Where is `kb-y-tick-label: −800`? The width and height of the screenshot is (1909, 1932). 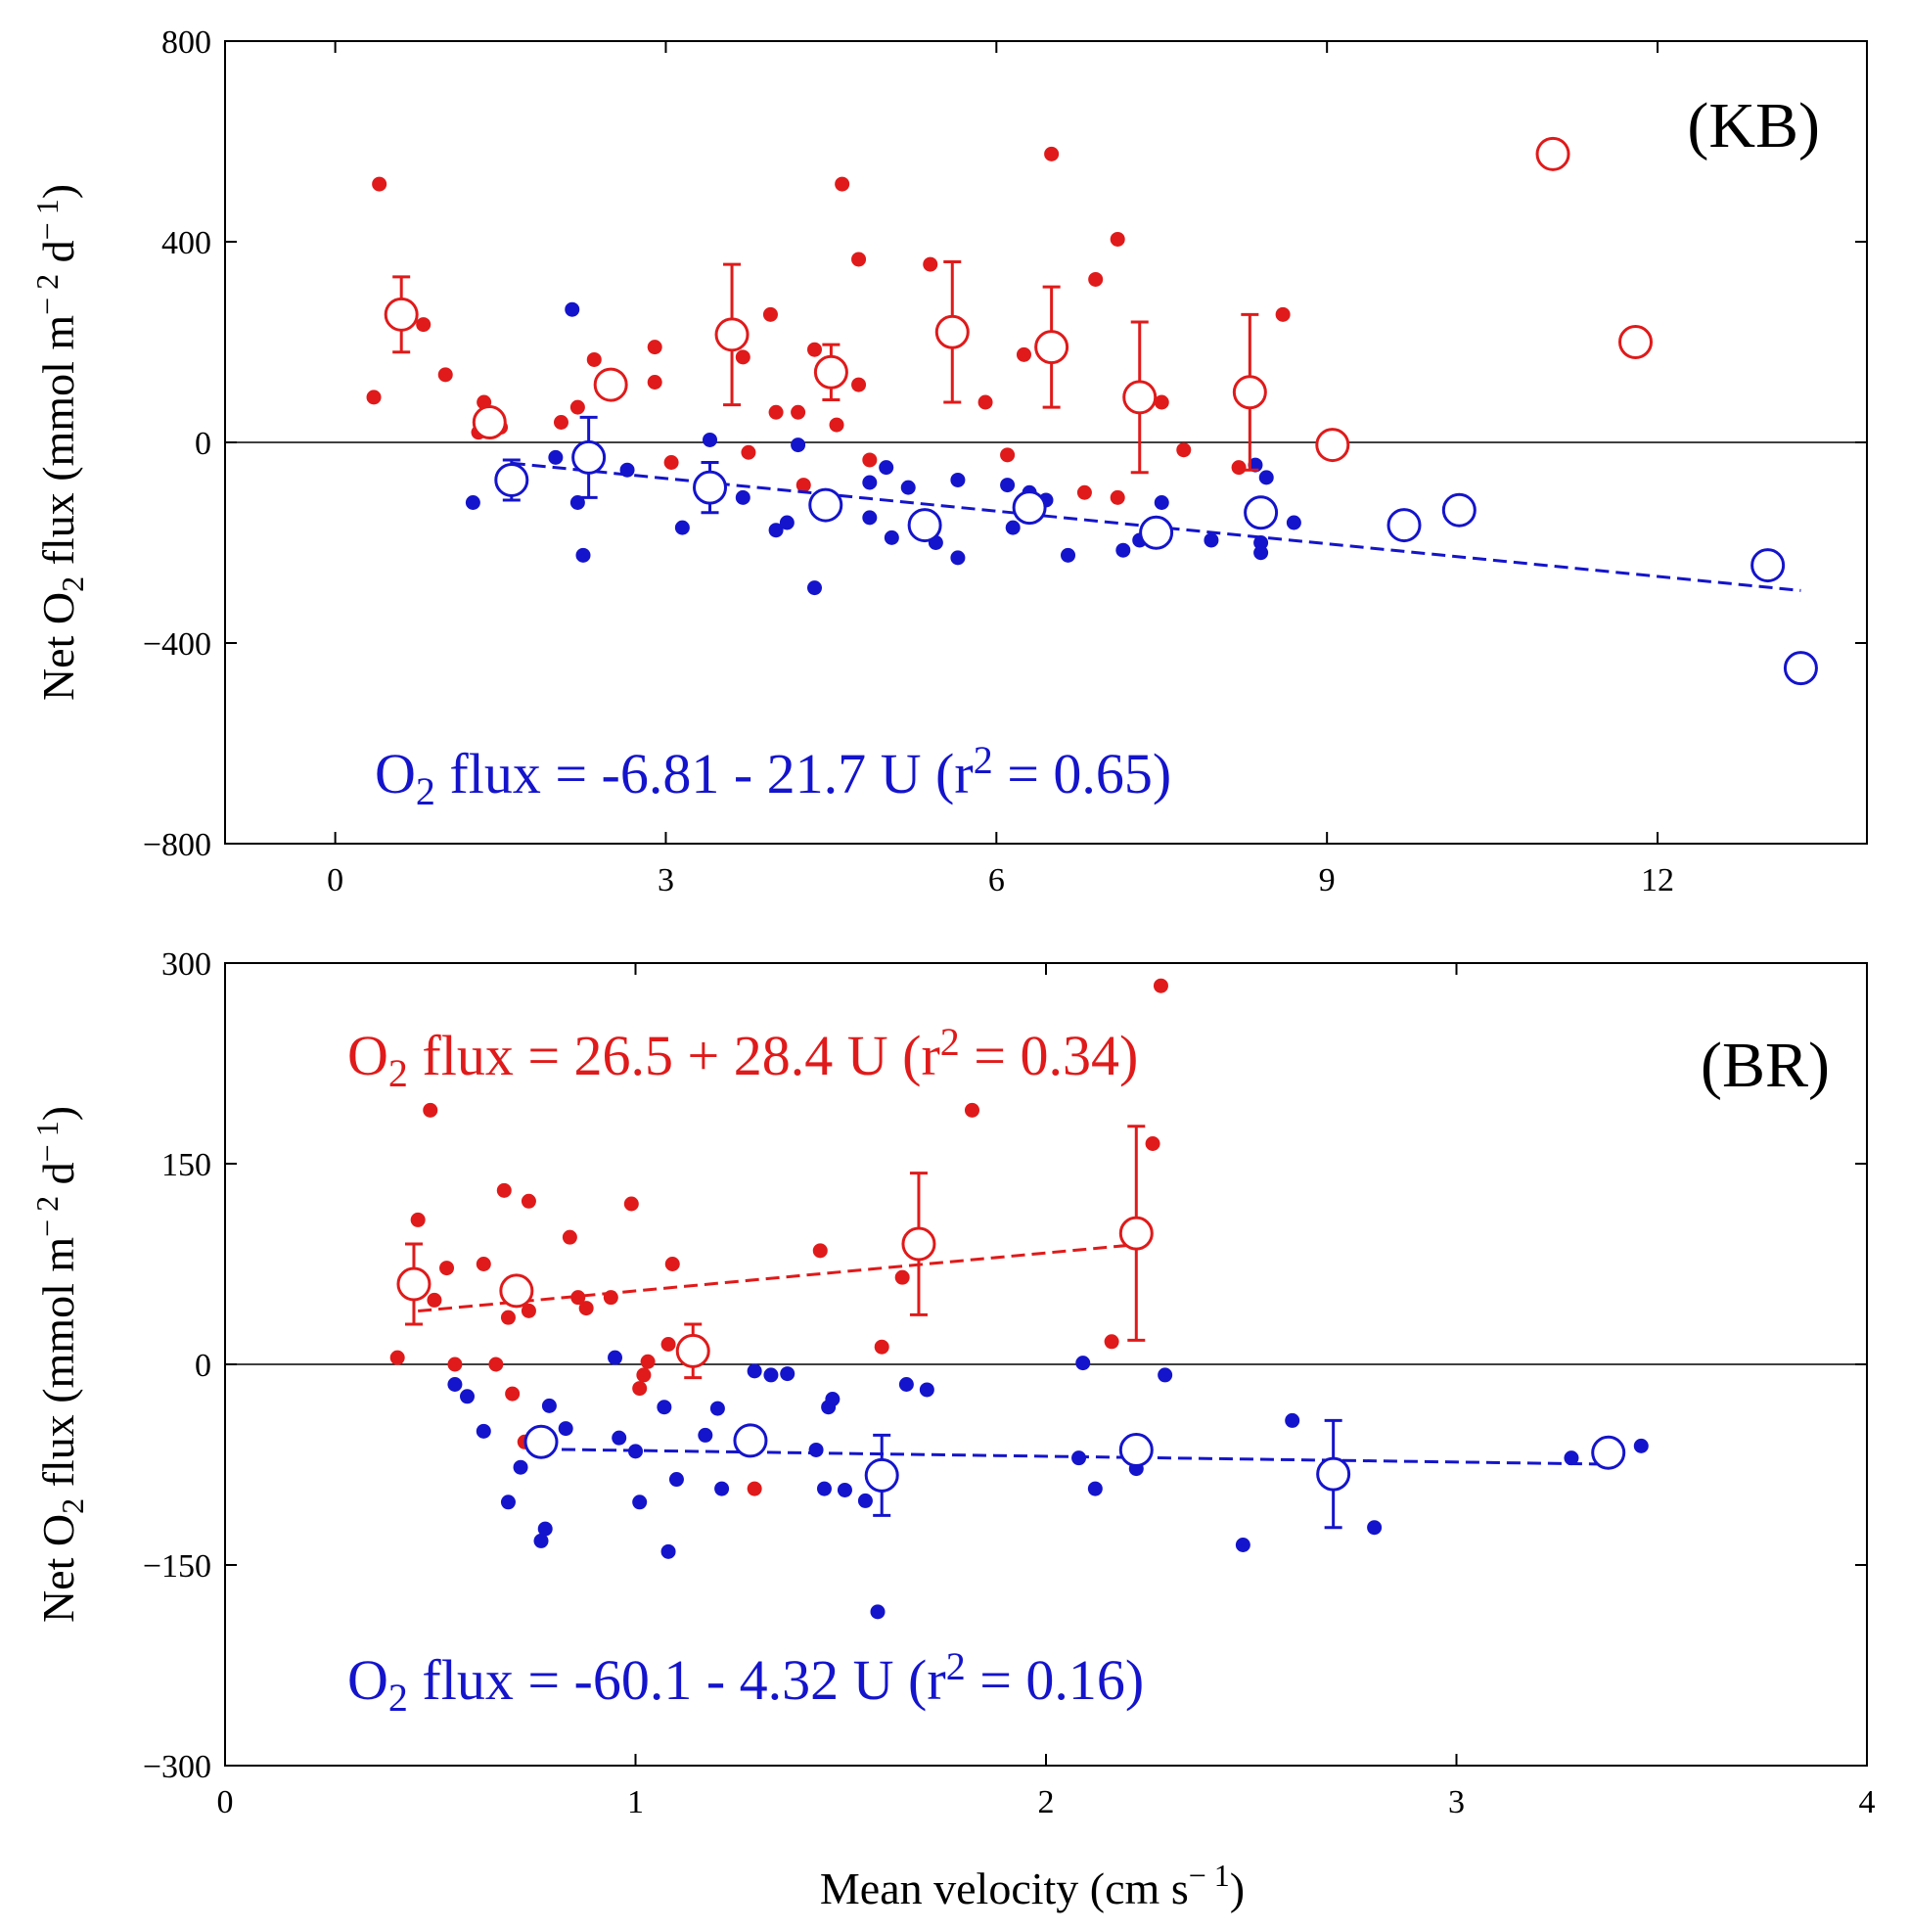 kb-y-tick-label: −800 is located at coordinates (177, 845).